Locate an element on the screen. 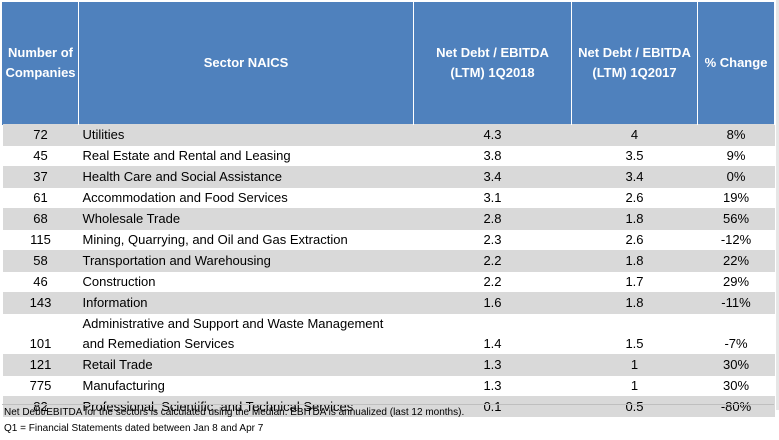  header-count-line1: Number of is located at coordinates (40, 52).